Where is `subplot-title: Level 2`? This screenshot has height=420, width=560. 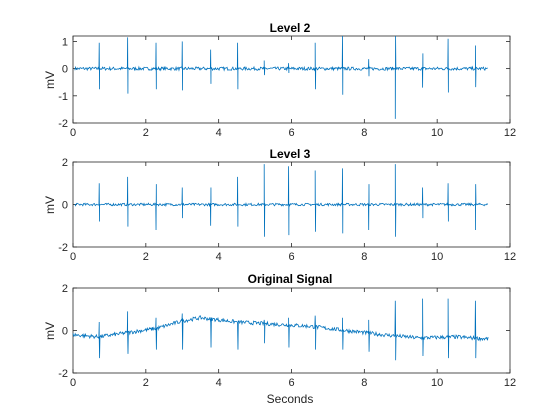 subplot-title: Level 2 is located at coordinates (290, 28).